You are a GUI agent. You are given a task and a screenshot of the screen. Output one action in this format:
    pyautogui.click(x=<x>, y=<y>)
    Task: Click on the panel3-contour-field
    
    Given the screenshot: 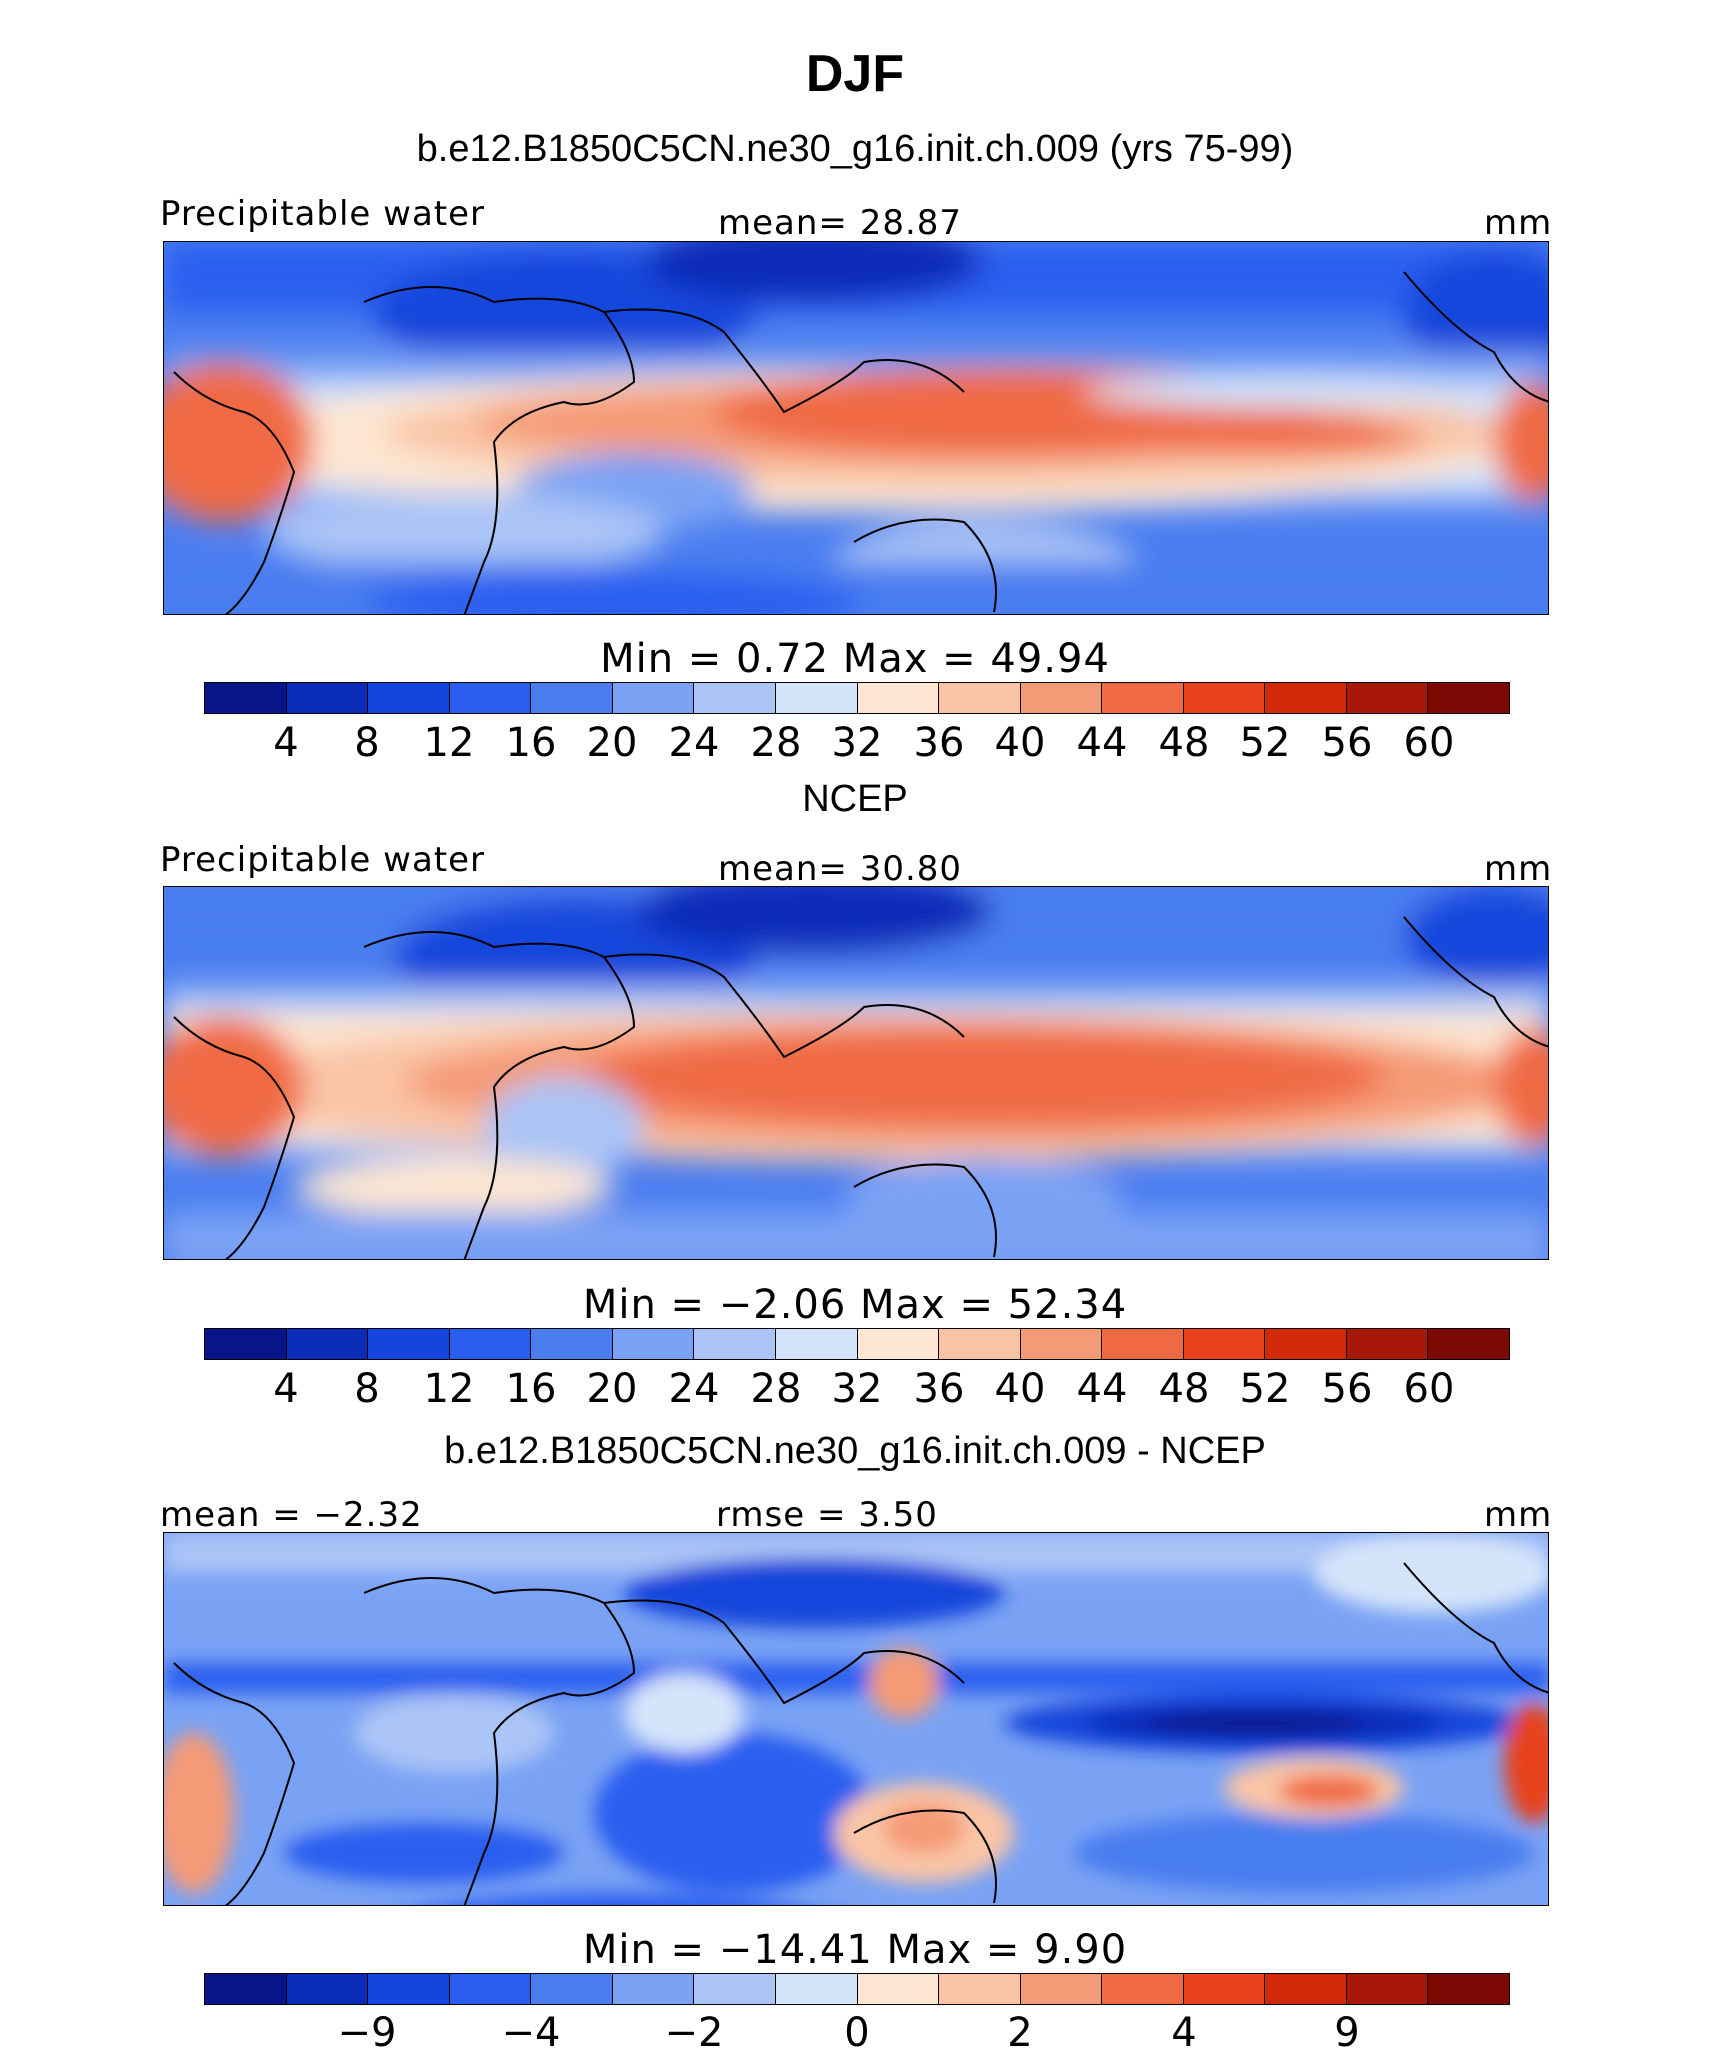 What is the action you would take?
    pyautogui.click(x=856, y=1719)
    